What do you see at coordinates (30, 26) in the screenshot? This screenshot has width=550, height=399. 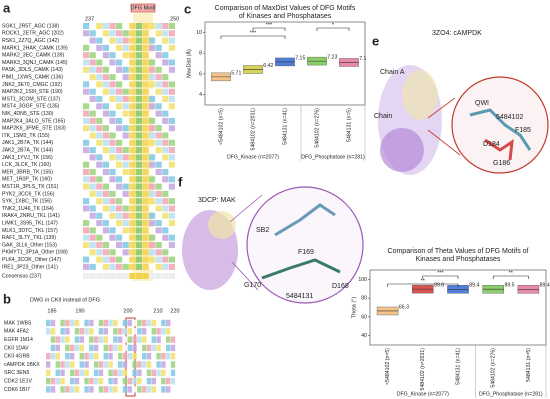 I see `sequence-name: SGK1_2R5T_AGC (138)` at bounding box center [30, 26].